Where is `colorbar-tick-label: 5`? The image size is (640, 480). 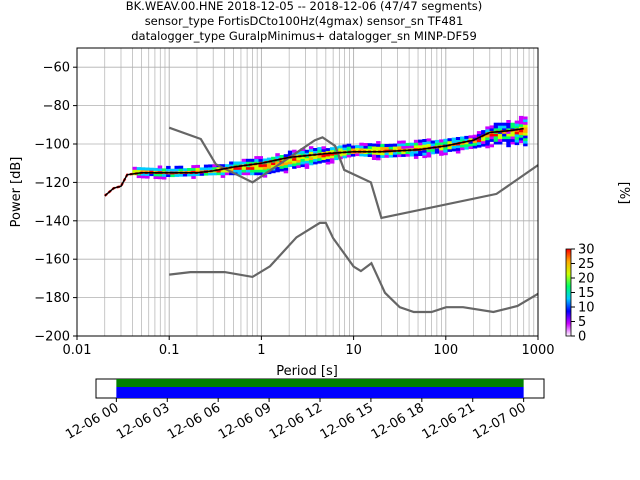
colorbar-tick-label: 5 is located at coordinates (582, 322).